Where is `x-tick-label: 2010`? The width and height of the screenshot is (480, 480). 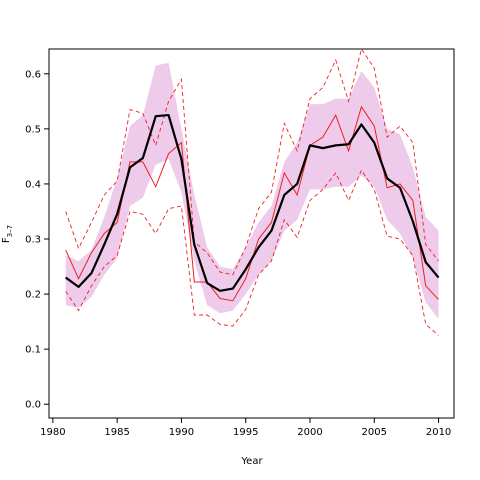
x-tick-label: 2010 is located at coordinates (438, 432).